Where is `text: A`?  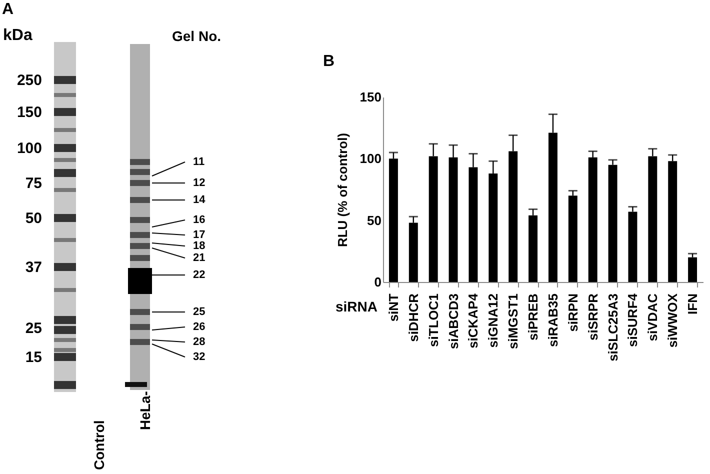
text: A is located at coordinates (8, 9).